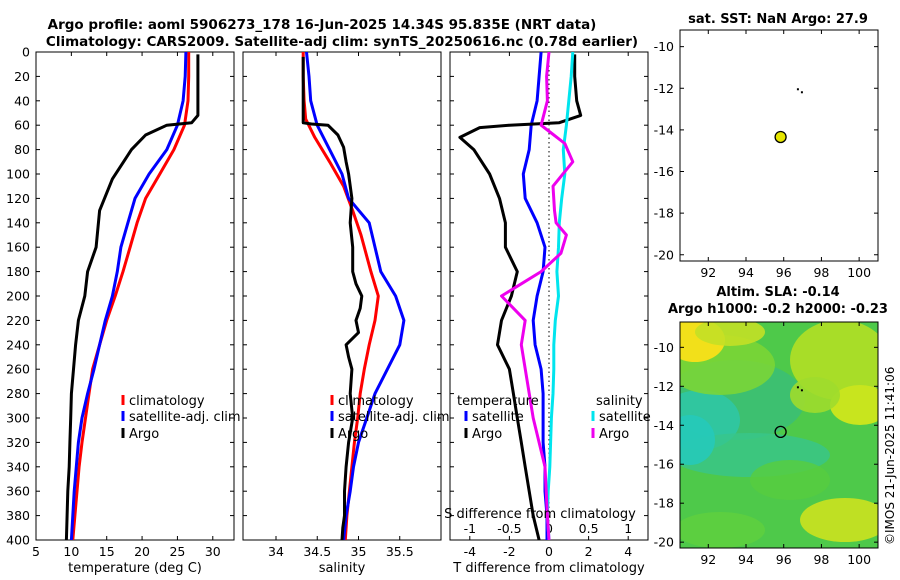 The image size is (900, 580). Describe the element at coordinates (470, 528) in the screenshot. I see `top-x-tick-label: -1` at that location.